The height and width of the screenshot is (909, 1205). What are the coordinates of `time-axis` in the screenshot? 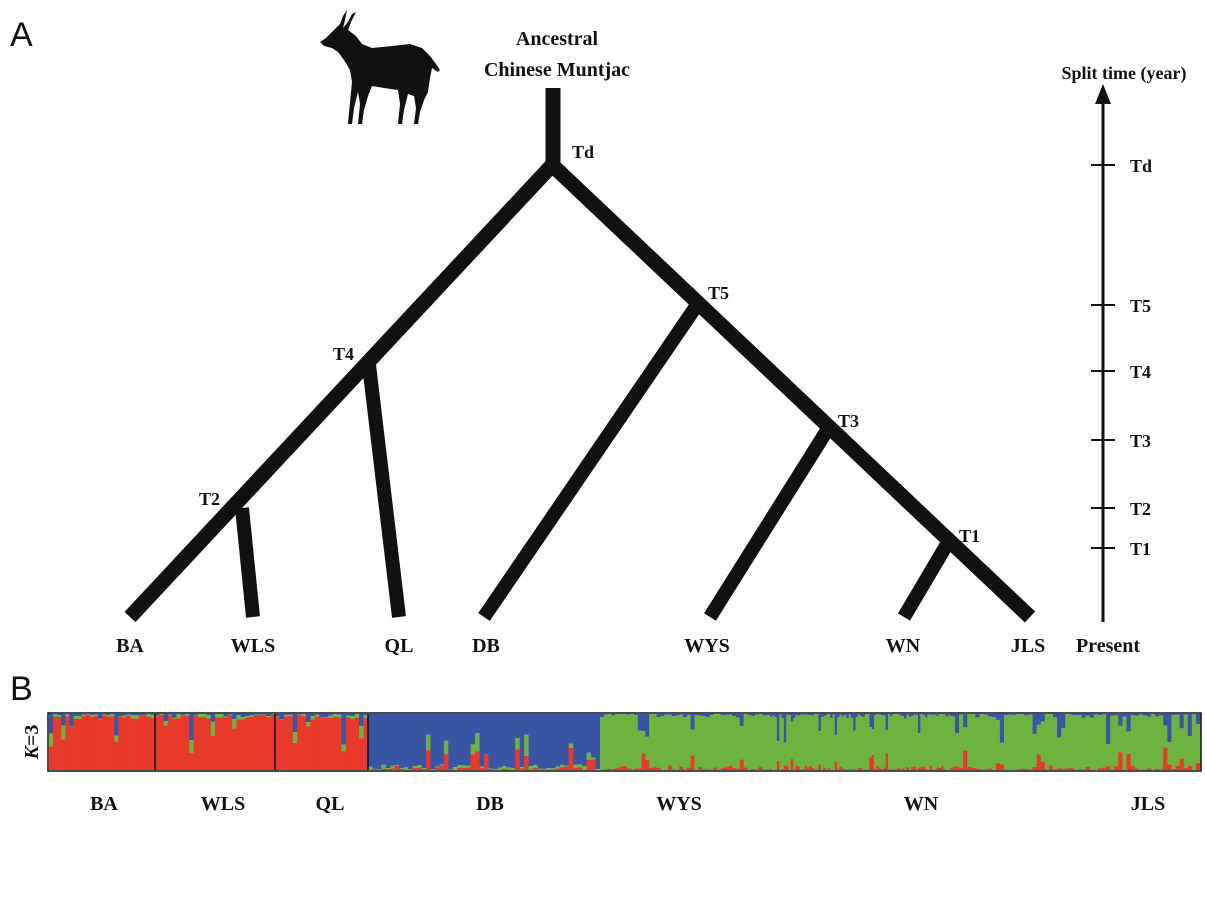 It's located at (1103, 353).